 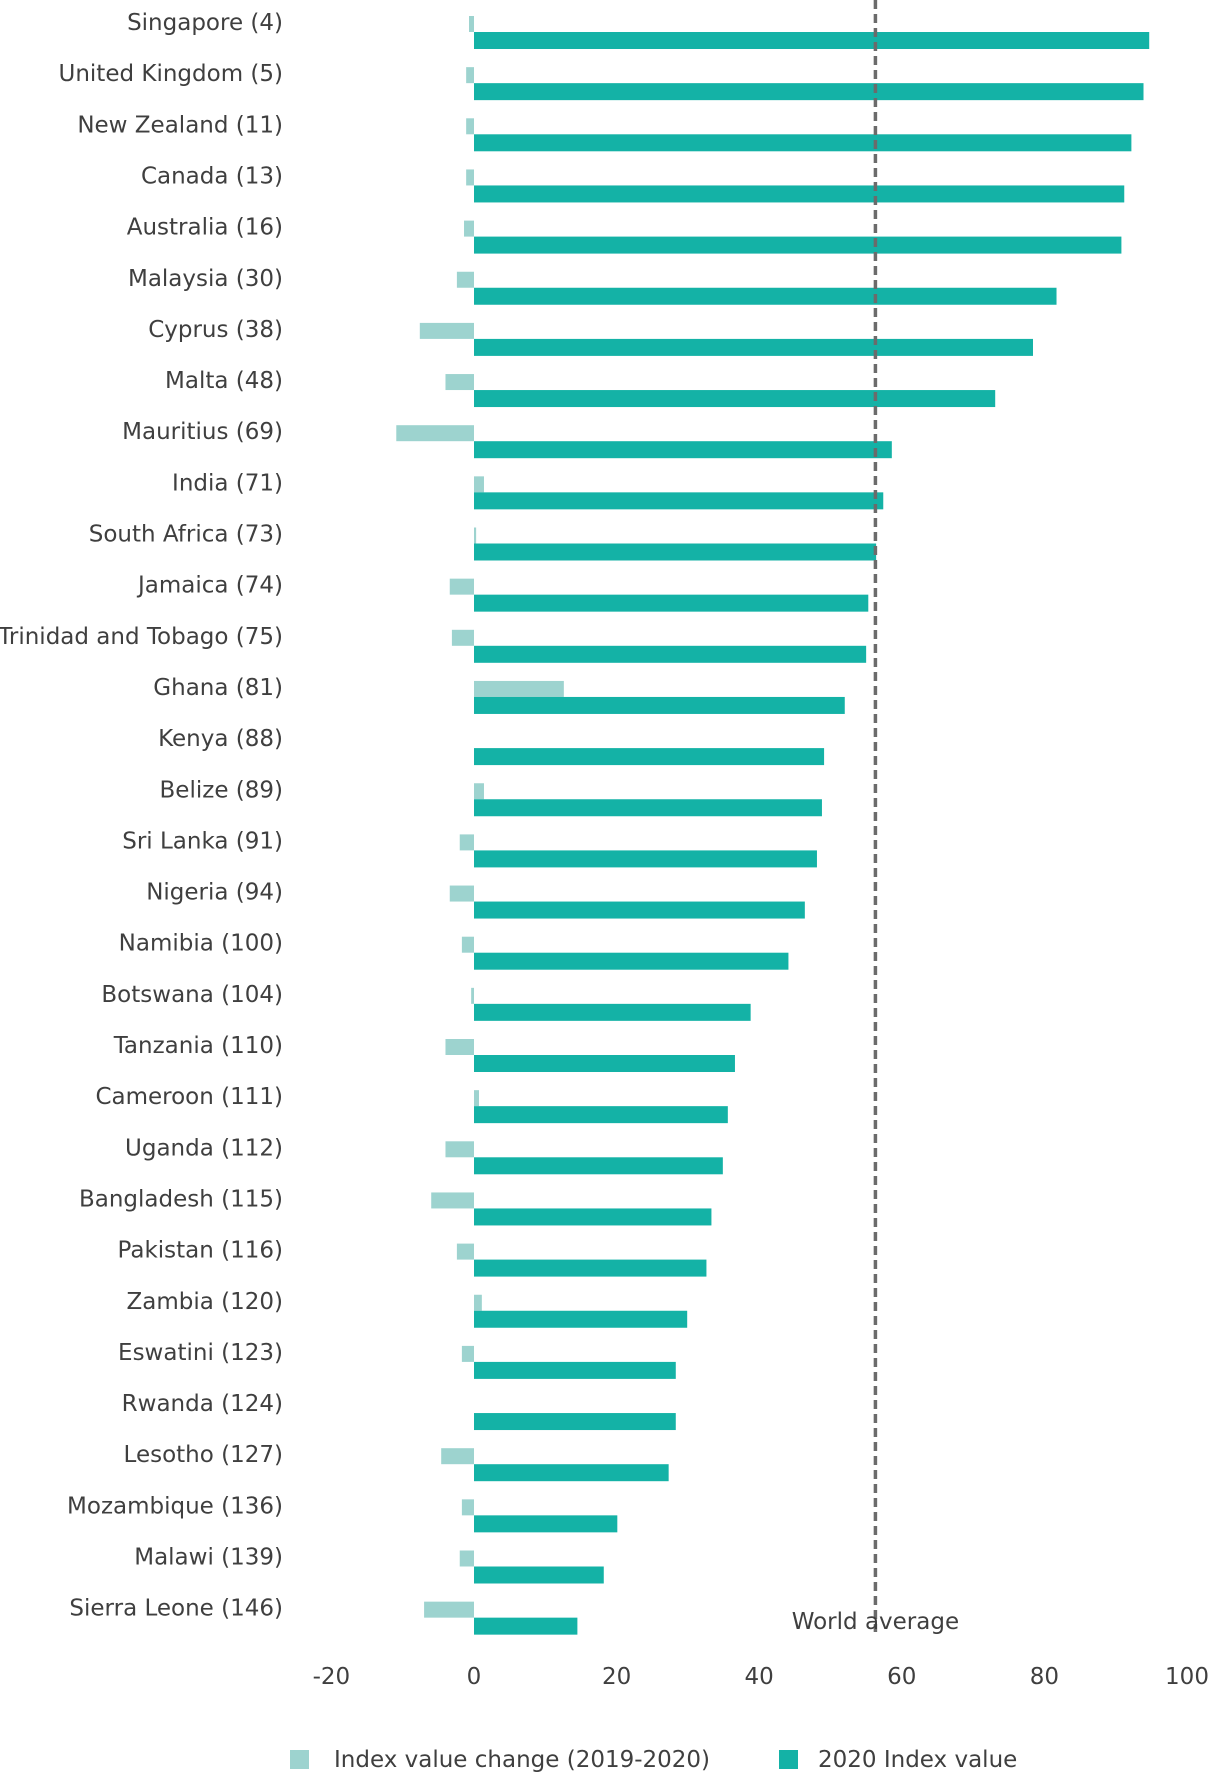 What do you see at coordinates (171, 74) in the screenshot?
I see `category-label: United Kingdom (5)` at bounding box center [171, 74].